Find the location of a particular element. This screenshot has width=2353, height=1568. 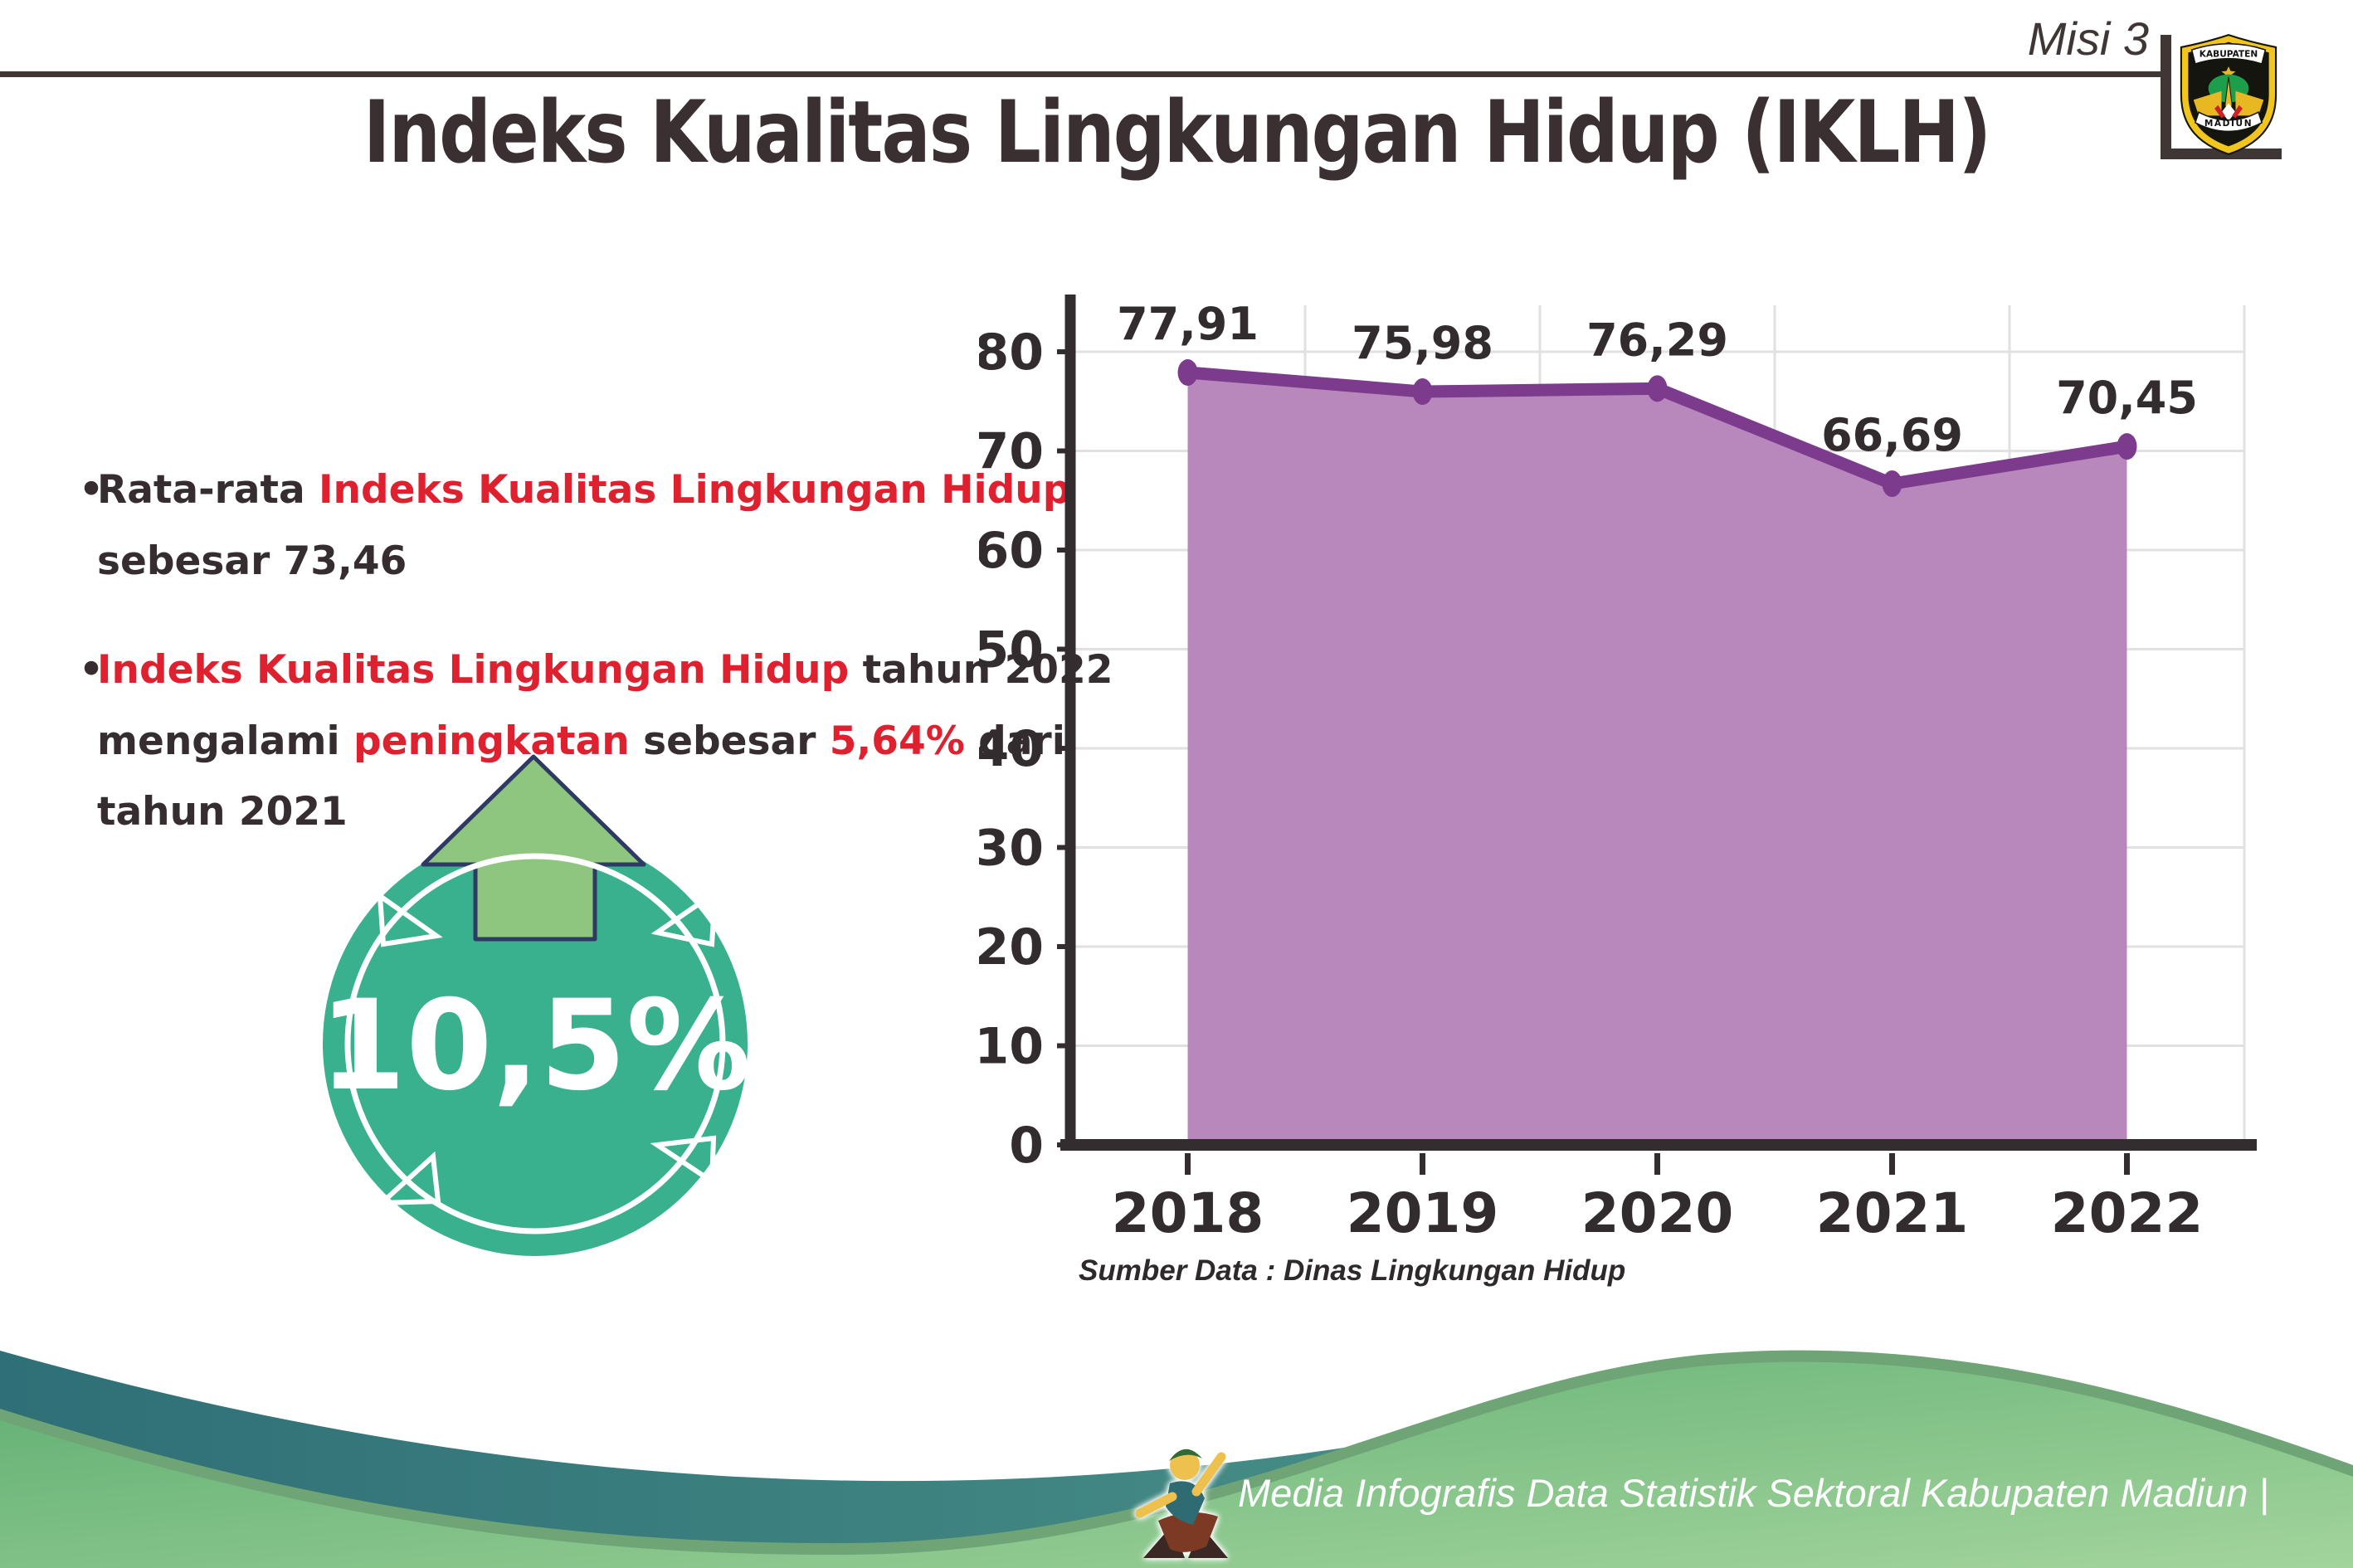

y-tick-label: 30 is located at coordinates (1011, 849).